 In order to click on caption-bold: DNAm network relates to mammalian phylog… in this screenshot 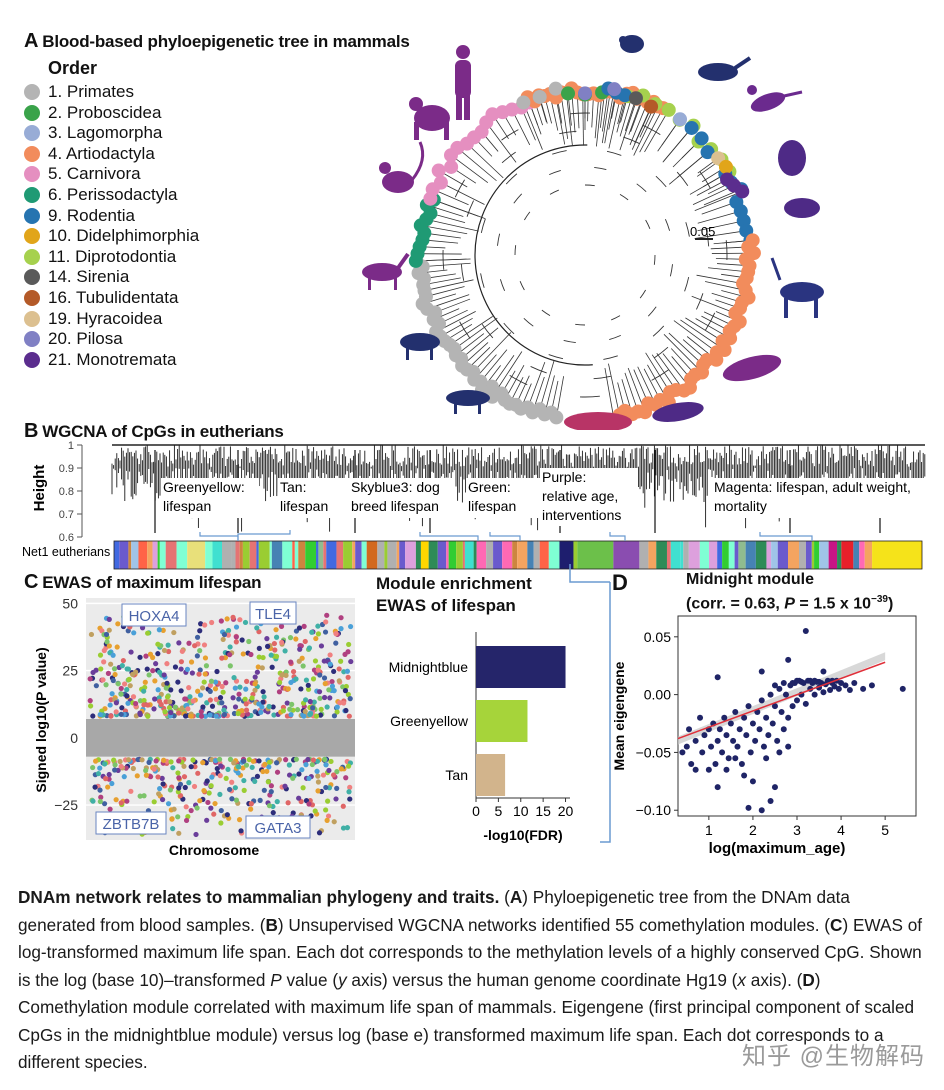, I will do `click(259, 897)`.